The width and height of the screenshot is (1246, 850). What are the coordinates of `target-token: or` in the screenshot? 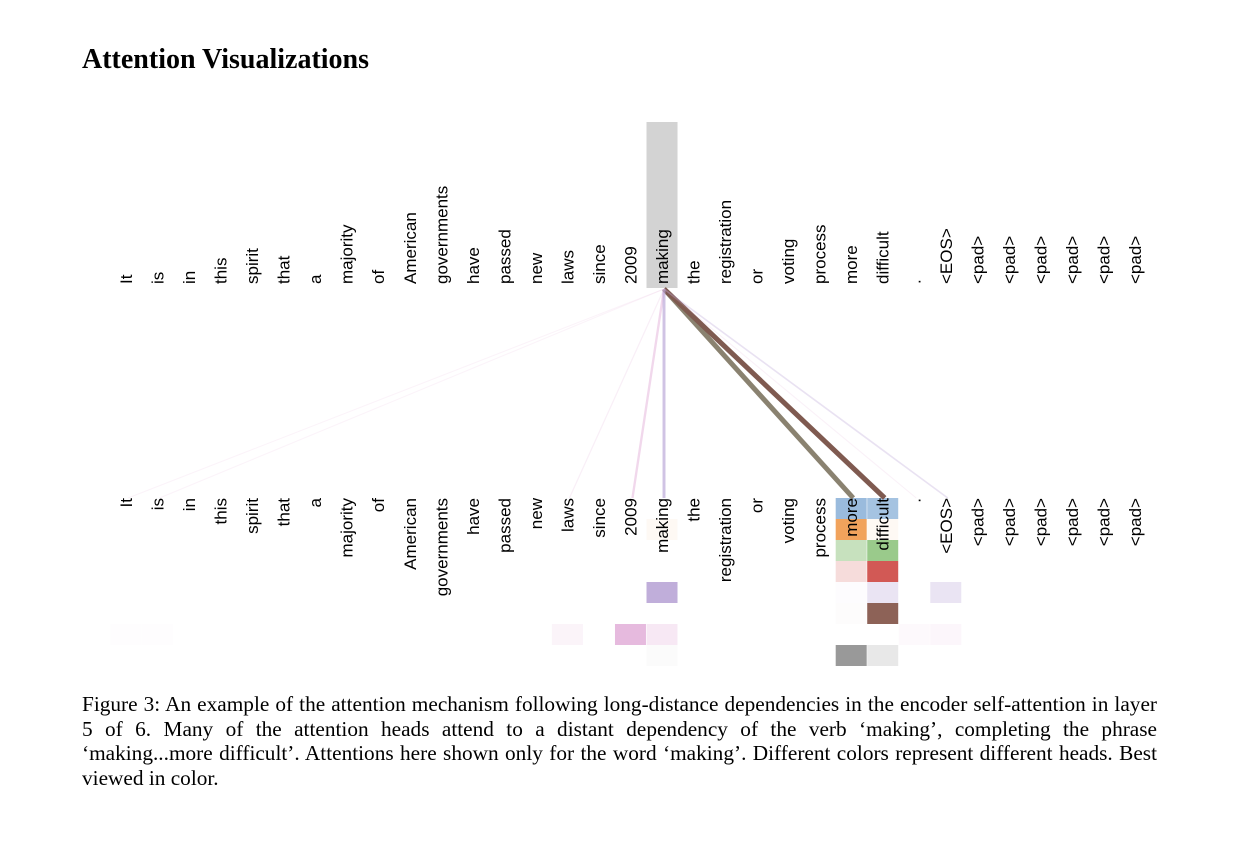 It's located at (757, 505).